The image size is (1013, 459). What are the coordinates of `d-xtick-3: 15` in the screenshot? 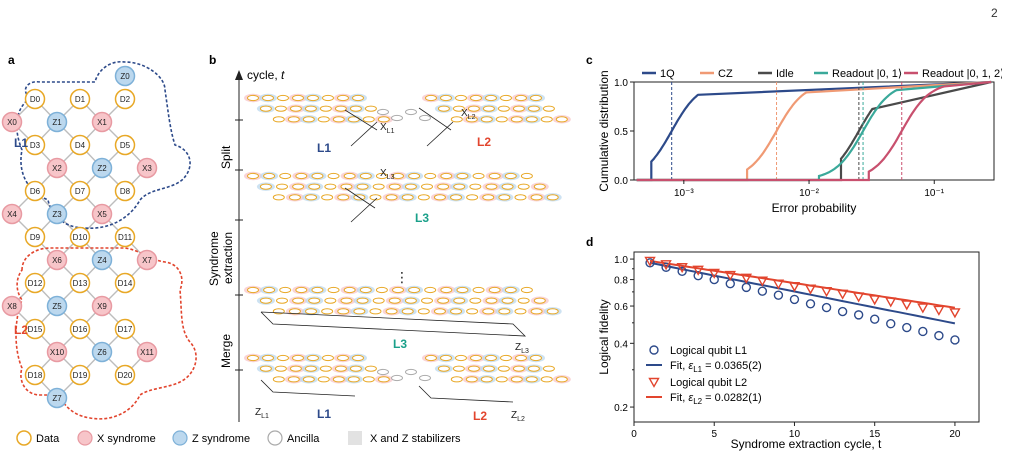 It's located at (875, 434).